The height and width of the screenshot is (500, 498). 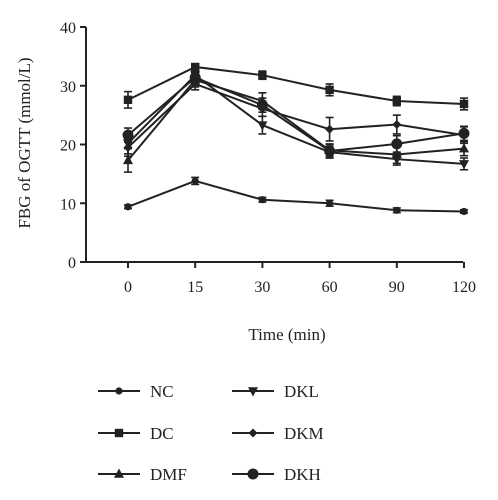 I want to click on series-dkh, so click(x=296, y=114).